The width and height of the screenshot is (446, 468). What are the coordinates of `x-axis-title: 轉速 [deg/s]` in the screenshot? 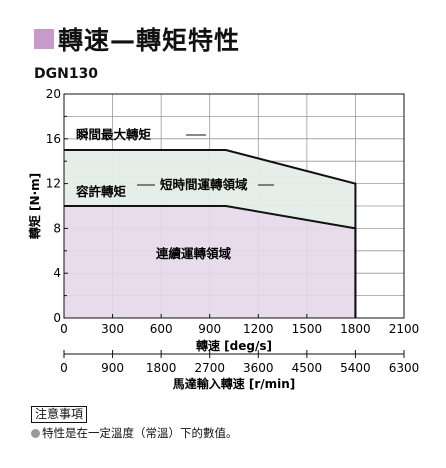 It's located at (234, 345).